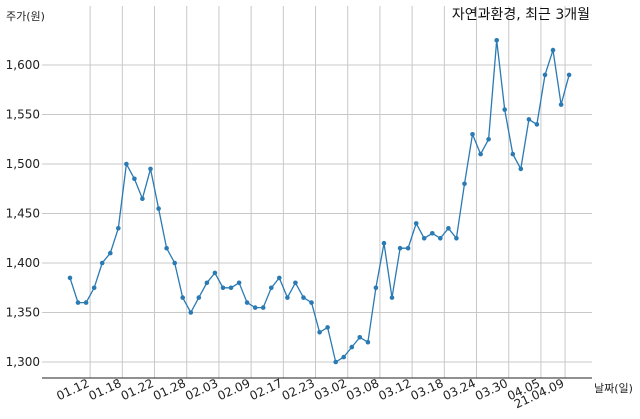 This screenshot has width=640, height=419. What do you see at coordinates (105, 389) in the screenshot?
I see `x-tick-label: 01.18` at bounding box center [105, 389].